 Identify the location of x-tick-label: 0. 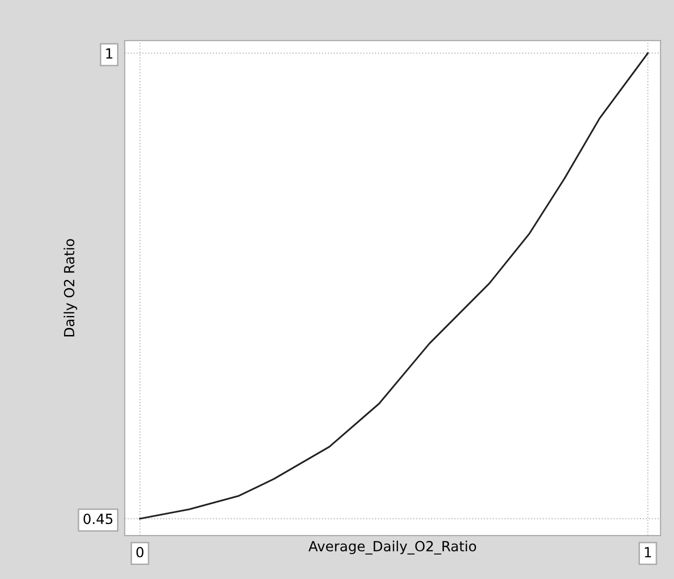
(140, 552).